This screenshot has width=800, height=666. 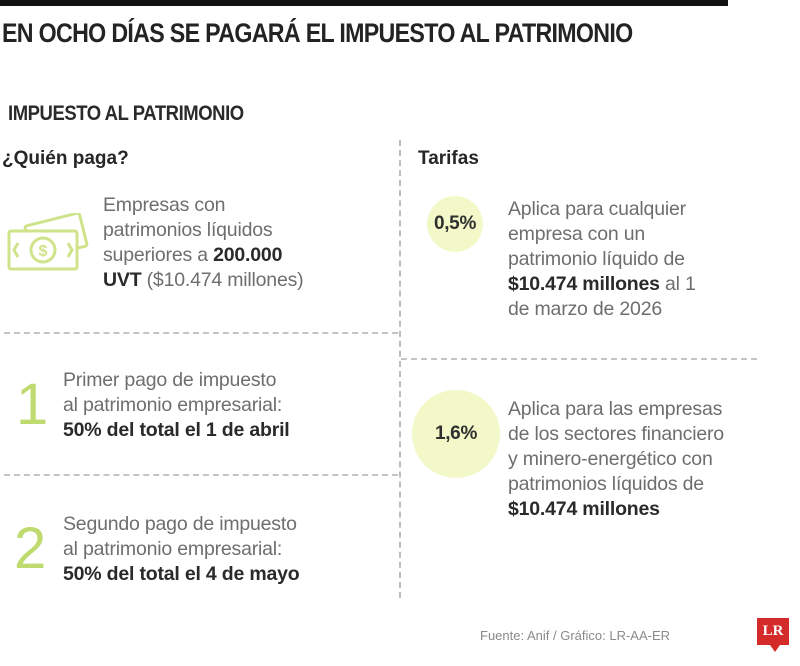 I want to click on rate-1-badge: 0,5%, so click(x=455, y=224).